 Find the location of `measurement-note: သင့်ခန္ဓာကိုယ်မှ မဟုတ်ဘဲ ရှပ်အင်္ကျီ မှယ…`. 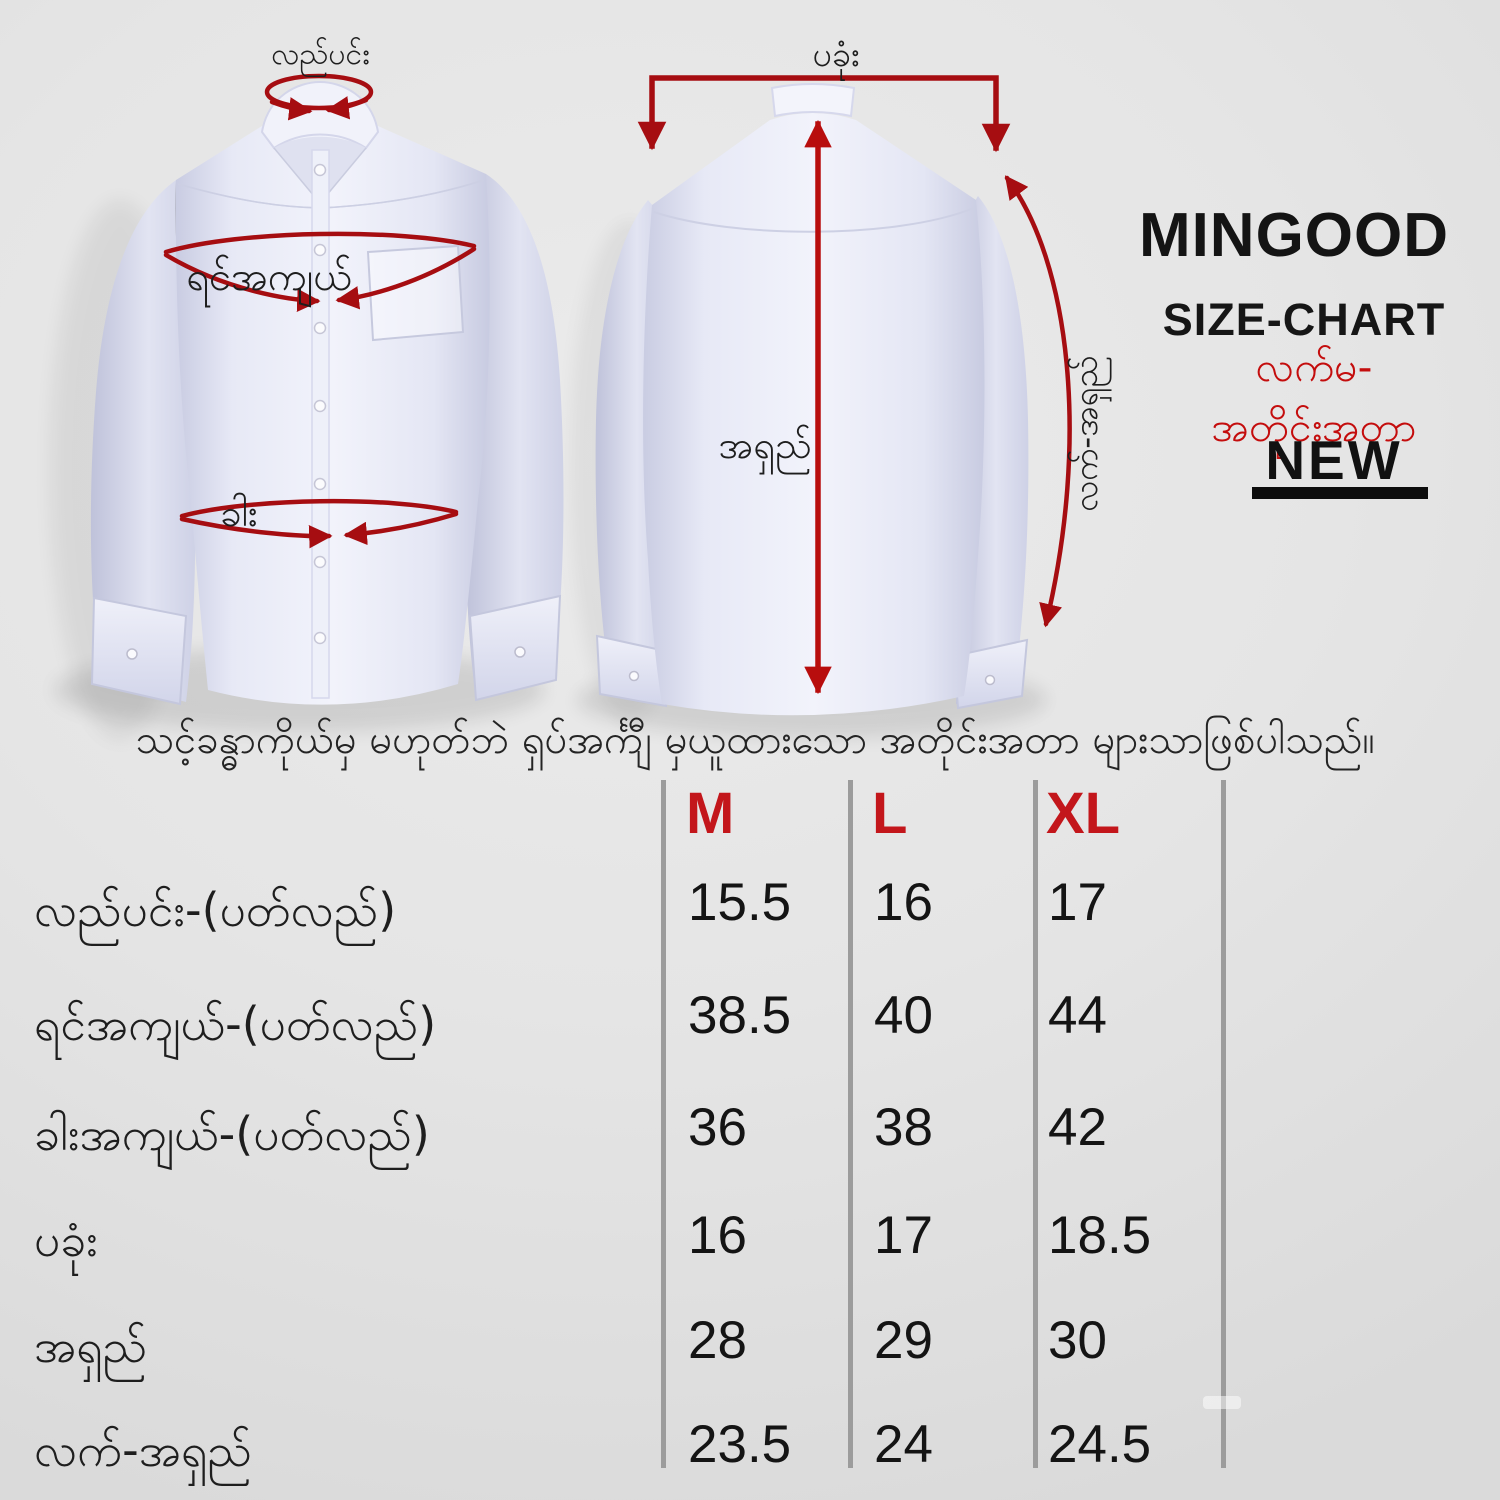

measurement-note: သင့်ခန္ဓာကိုယ်မှ မဟုတ်ဘဲ ရှပ်အင်္ကျီ မှယ… is located at coordinates (755, 740).